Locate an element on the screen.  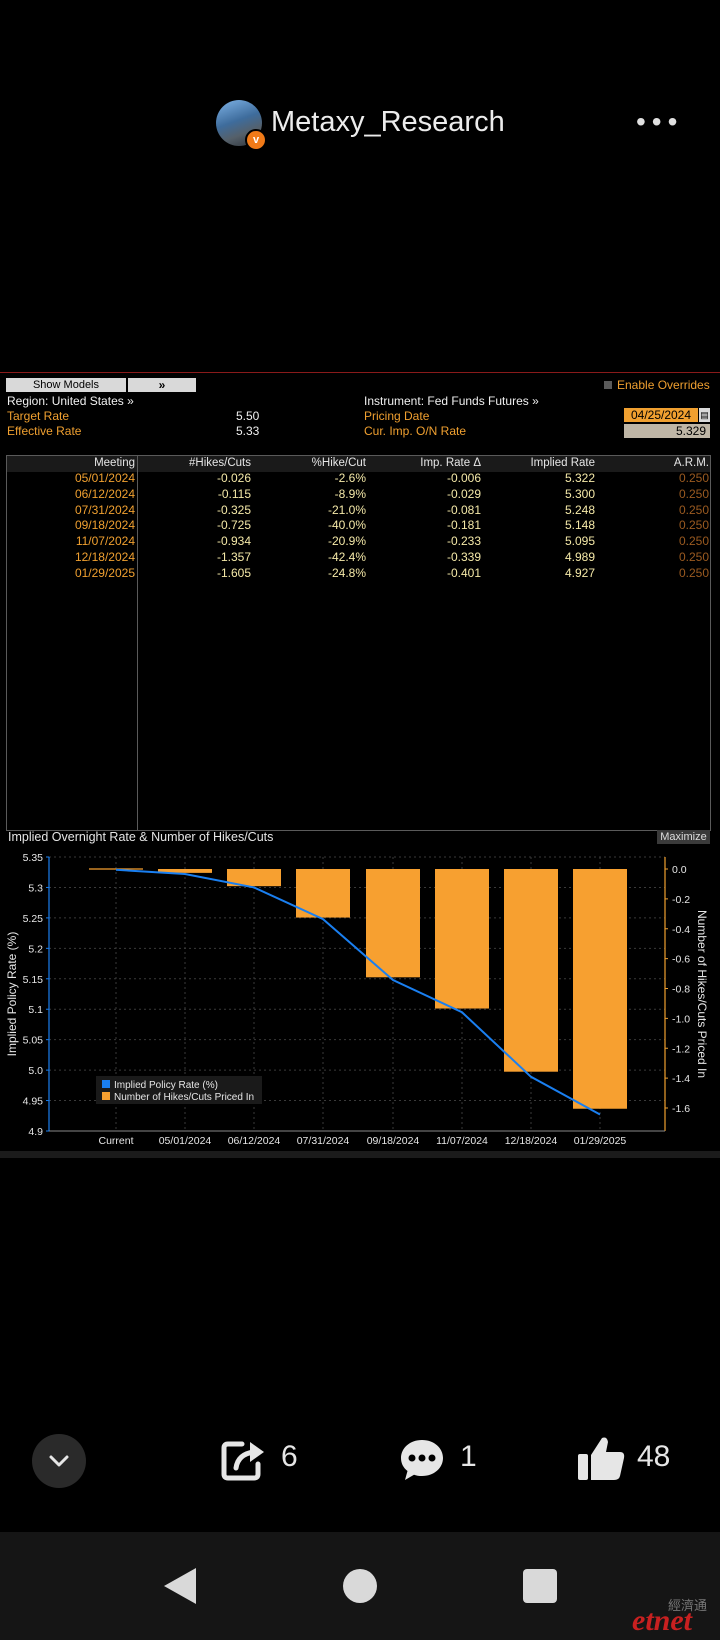
left-tick-label: 5.25 is located at coordinates (33, 919).